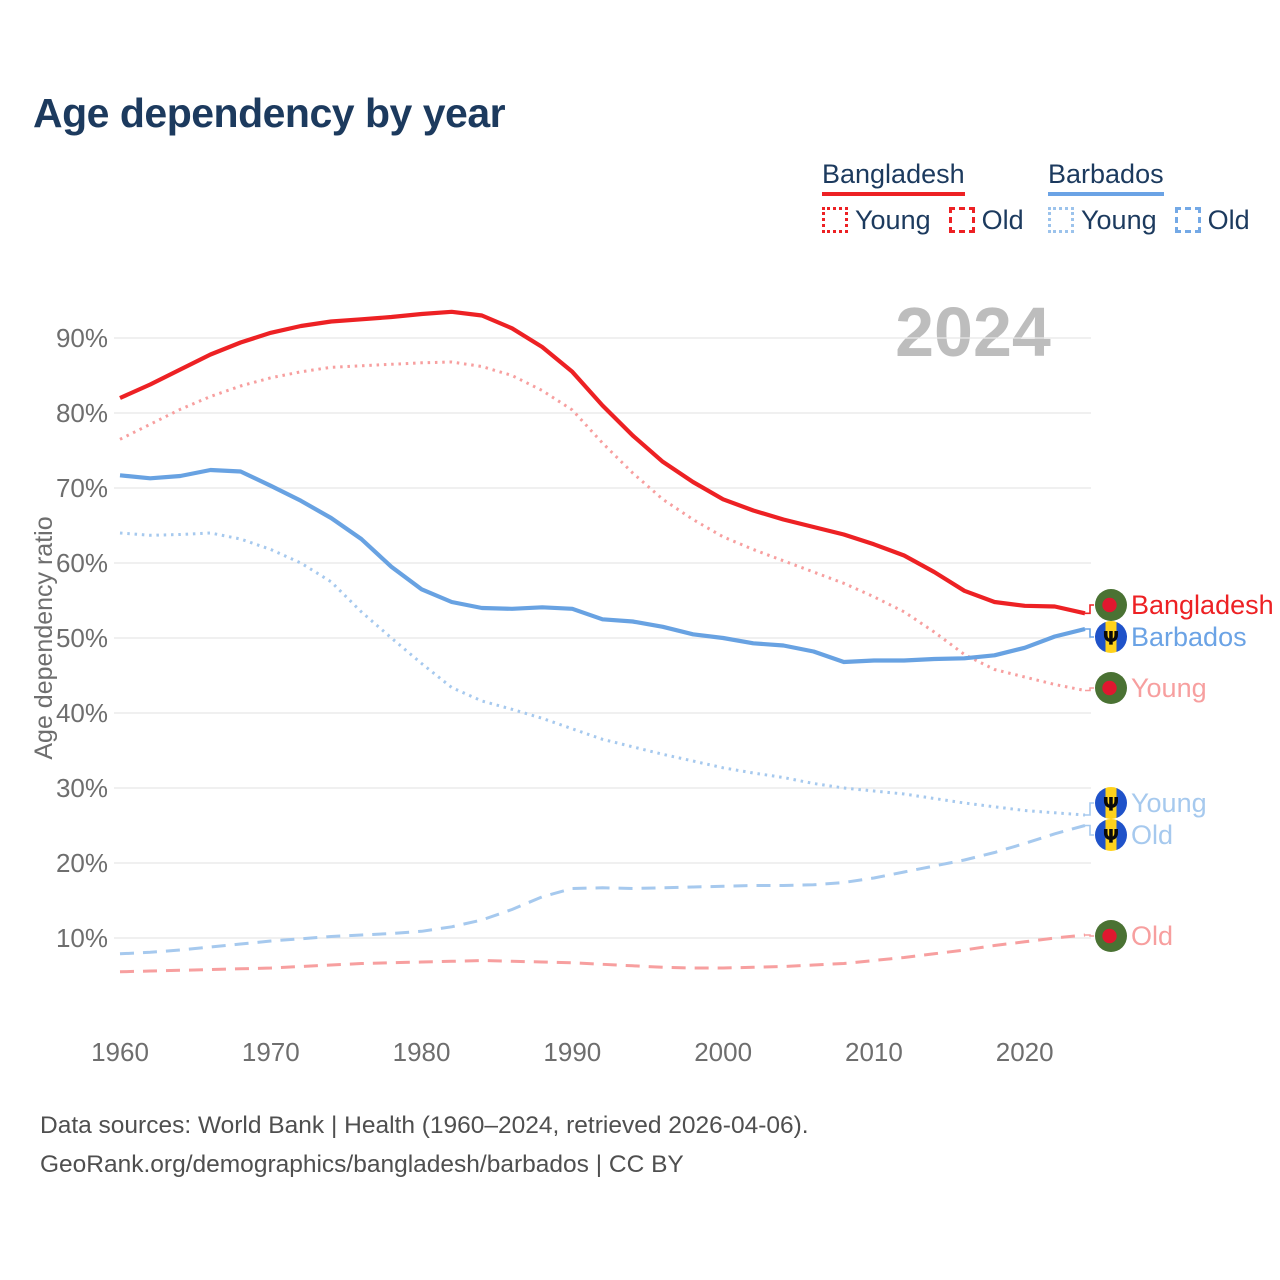 This screenshot has width=1280, height=1280. Describe the element at coordinates (602, 566) in the screenshot. I see `series-line-barbados-total` at that location.